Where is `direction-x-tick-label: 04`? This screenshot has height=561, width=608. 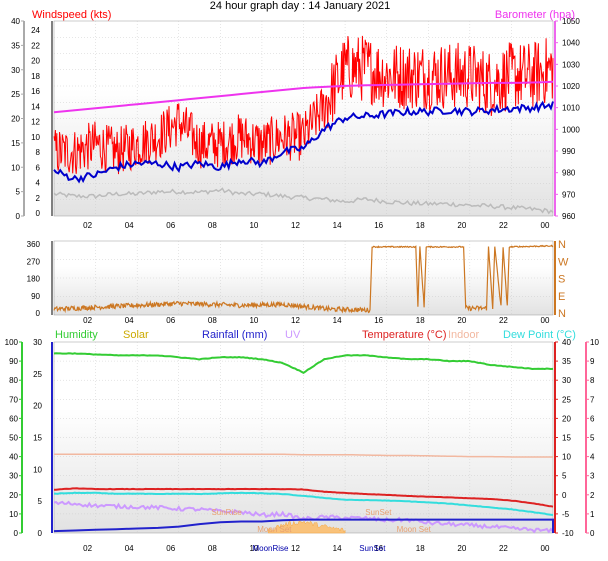 direction-x-tick-label: 04 is located at coordinates (129, 320).